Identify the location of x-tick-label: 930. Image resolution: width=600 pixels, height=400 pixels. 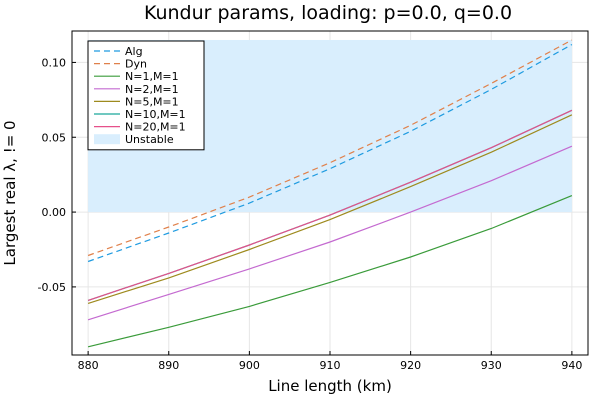
(491, 365).